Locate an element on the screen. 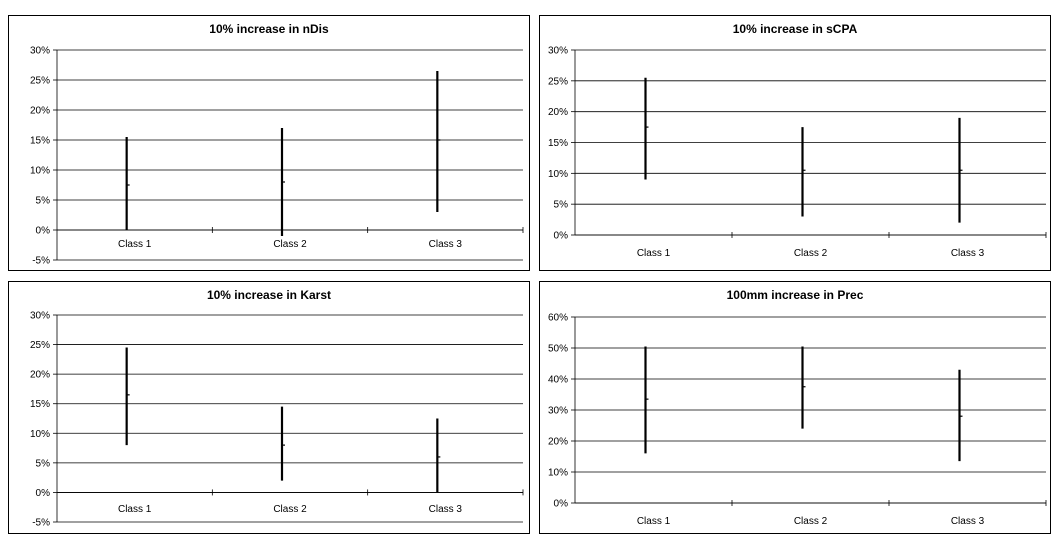 Image resolution: width=1051 pixels, height=534 pixels. chart-title: 10% increase in nDis is located at coordinates (269, 29).